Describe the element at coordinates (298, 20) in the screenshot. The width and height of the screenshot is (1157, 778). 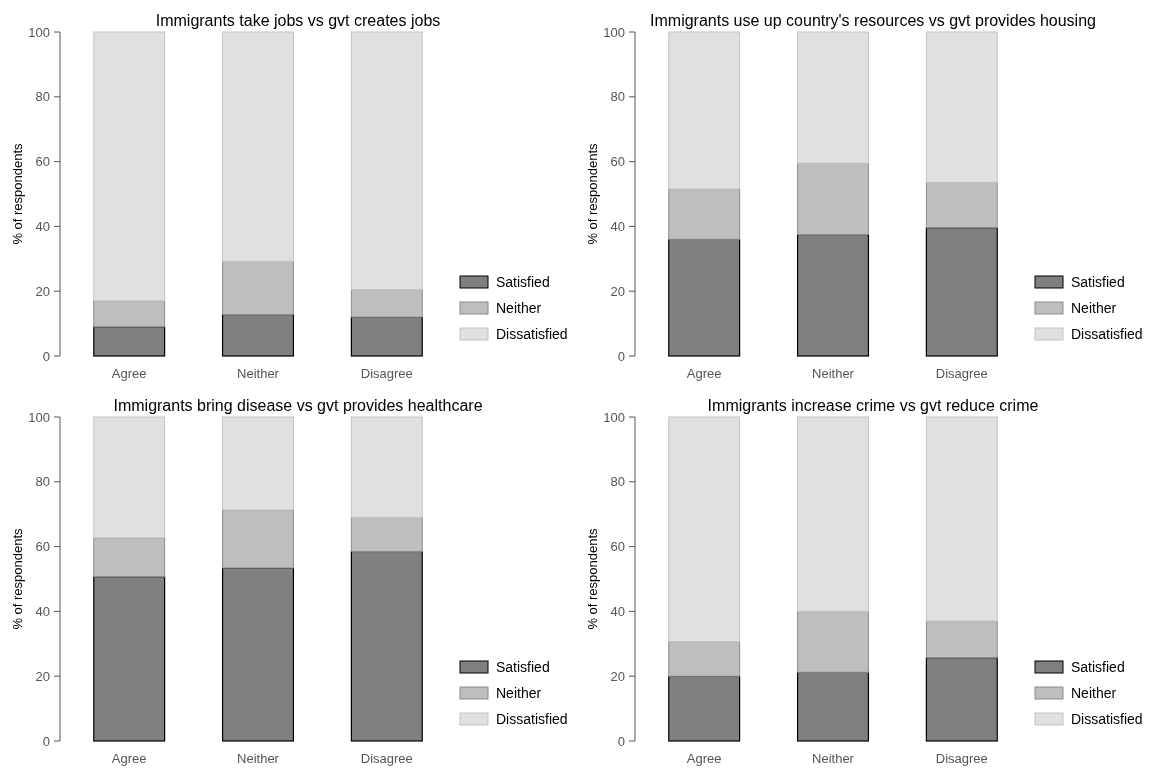
I see `chart-title: Immigrants take jobs vs gvt creates jobs` at that location.